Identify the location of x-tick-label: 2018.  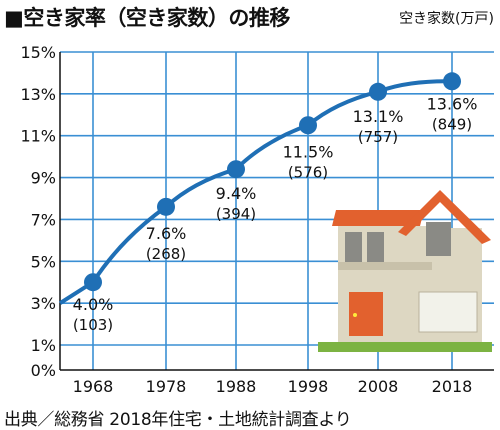
(452, 386).